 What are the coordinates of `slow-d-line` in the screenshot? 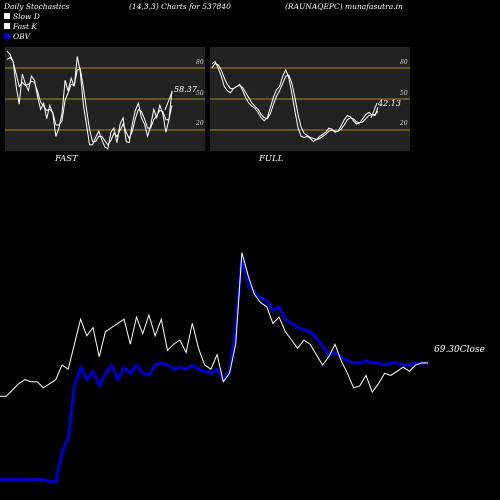 It's located at (89, 101).